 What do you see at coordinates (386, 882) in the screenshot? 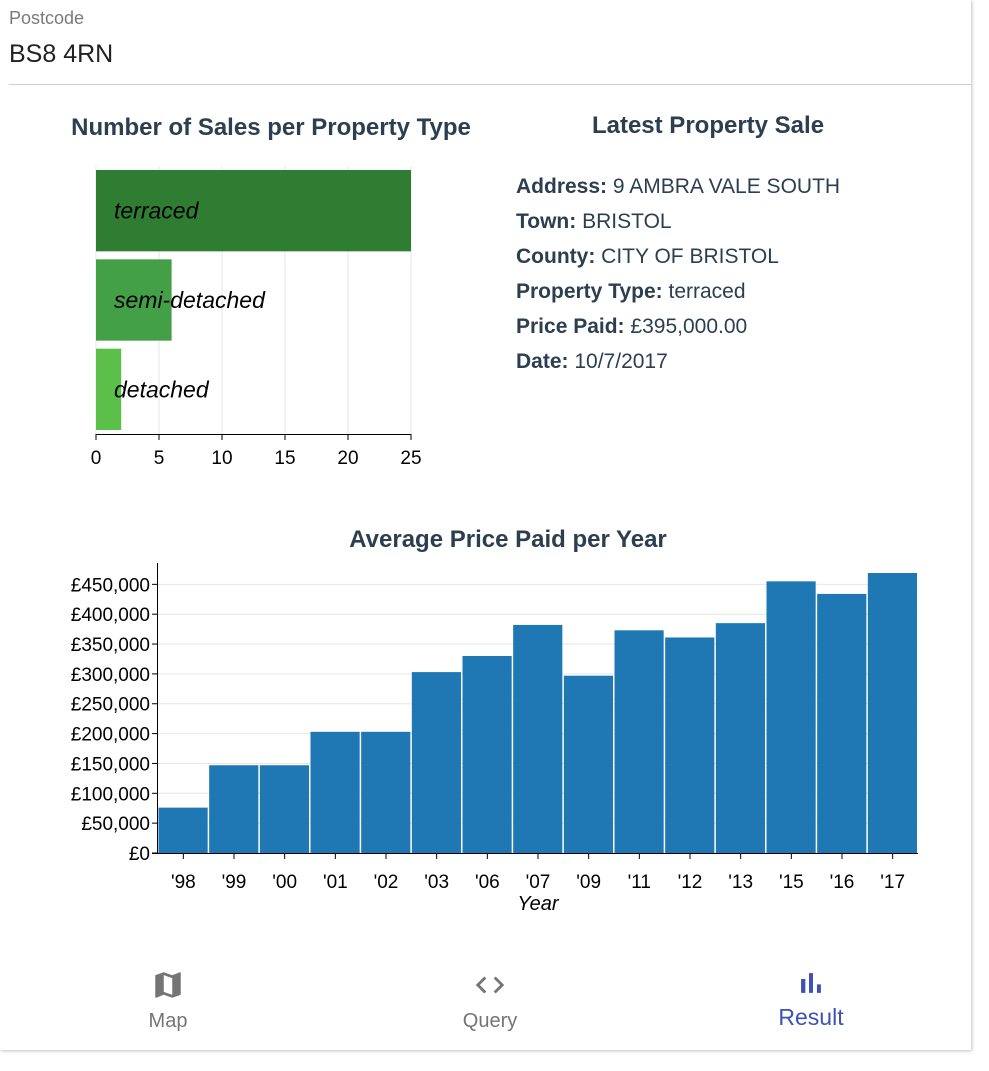
I see `x-tick-label: '02` at bounding box center [386, 882].